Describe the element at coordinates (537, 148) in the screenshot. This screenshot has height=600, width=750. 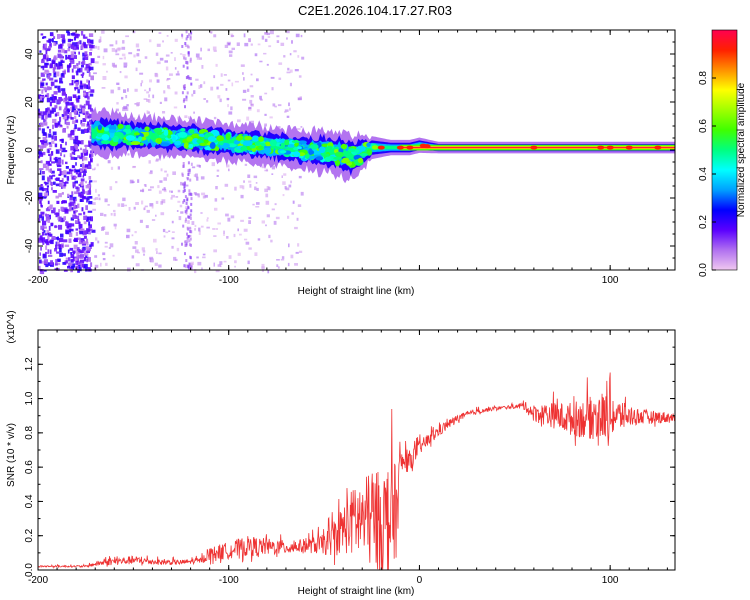
I see `steady-line-core` at that location.